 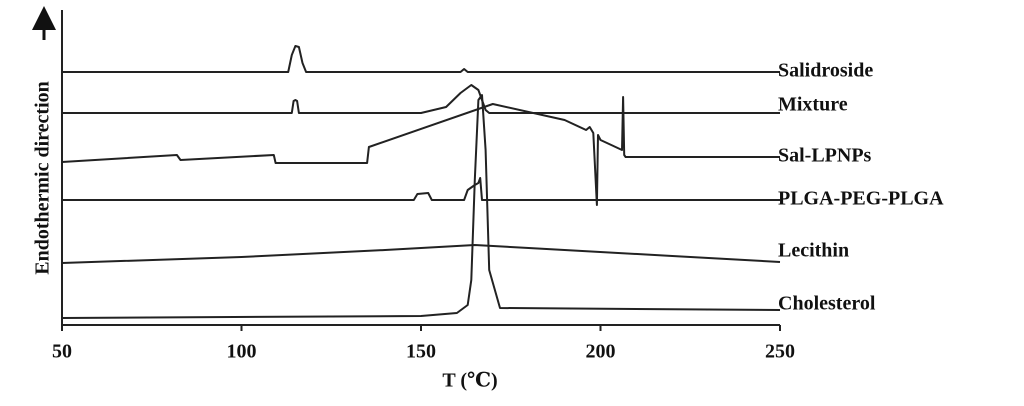 I want to click on series-label: PLGA-PEG-PLGA, so click(x=861, y=199).